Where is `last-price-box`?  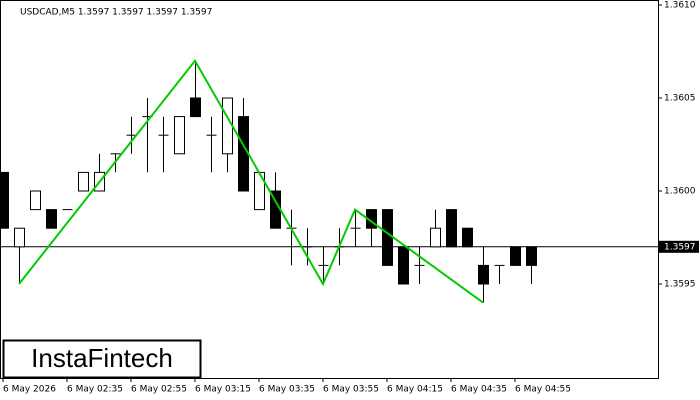 last-price-box is located at coordinates (679, 246).